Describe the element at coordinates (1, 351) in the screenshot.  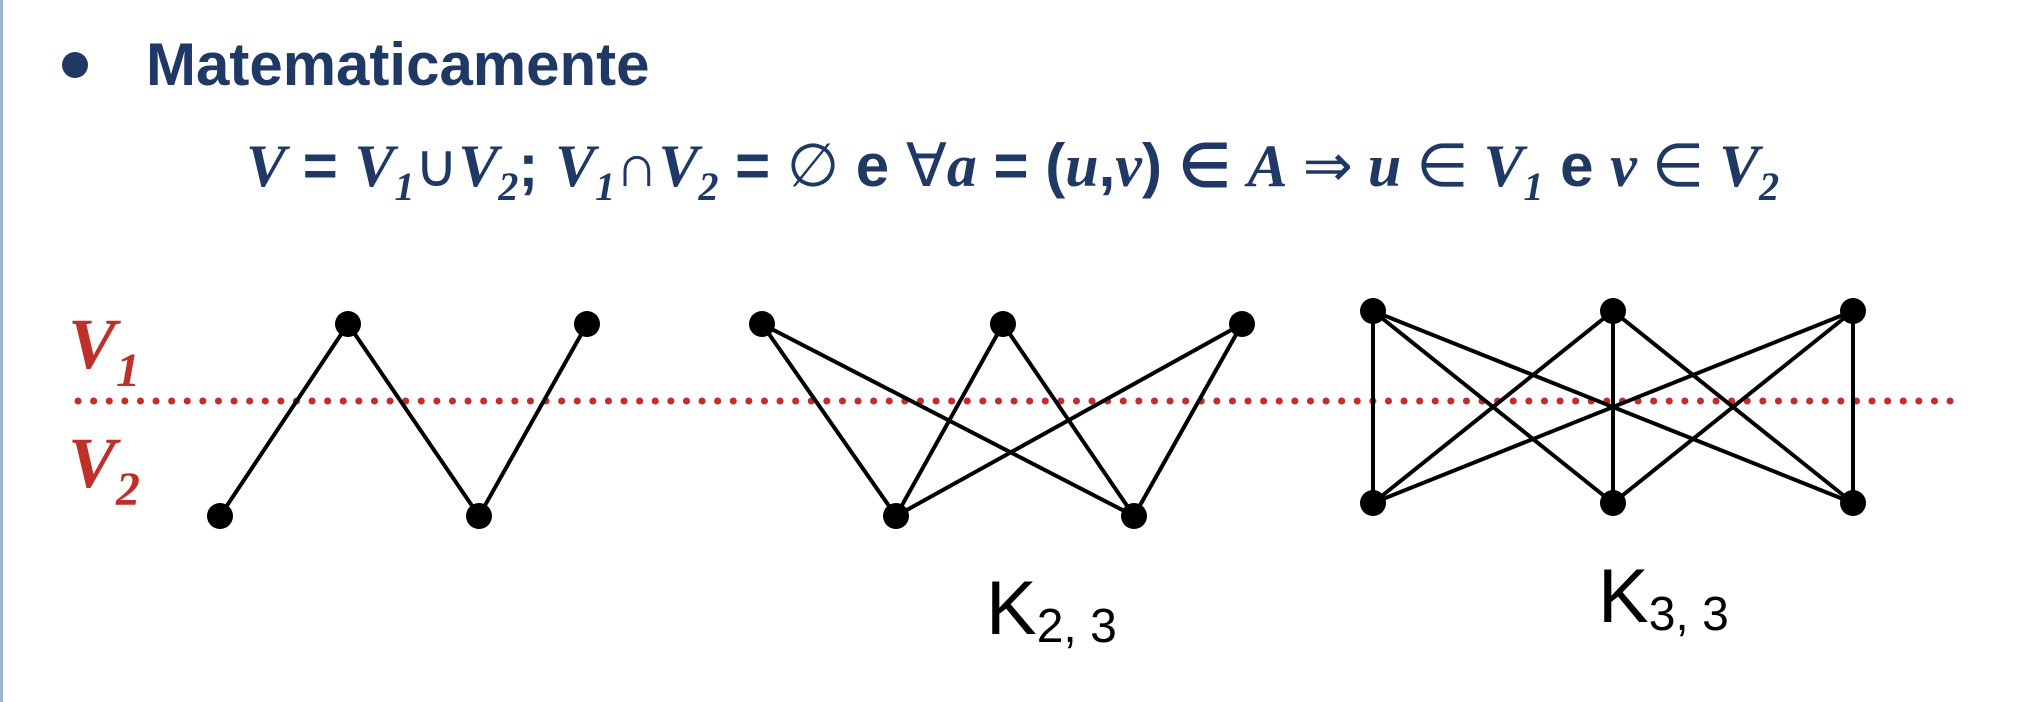
I see `slide-left-border` at that location.